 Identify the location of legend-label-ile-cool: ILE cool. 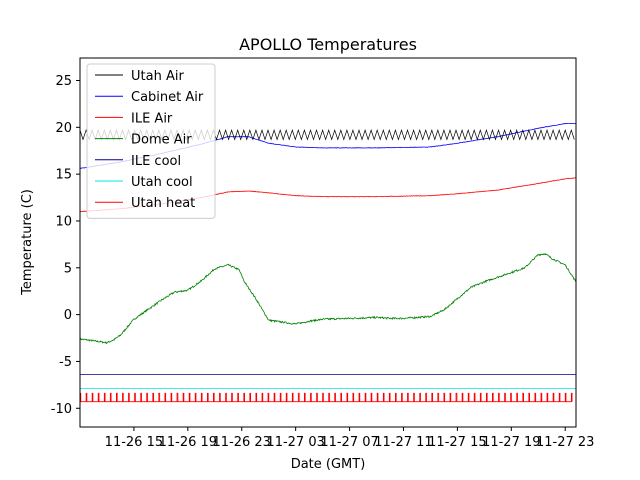
(156, 161).